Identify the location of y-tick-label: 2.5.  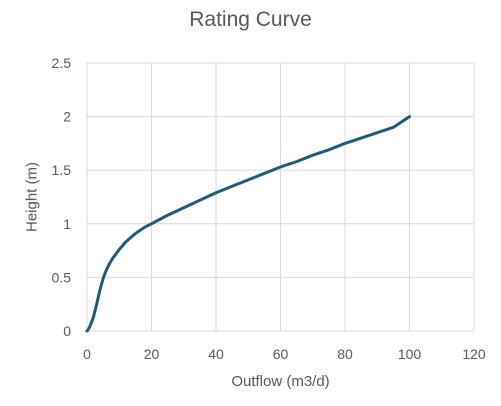
(62, 63).